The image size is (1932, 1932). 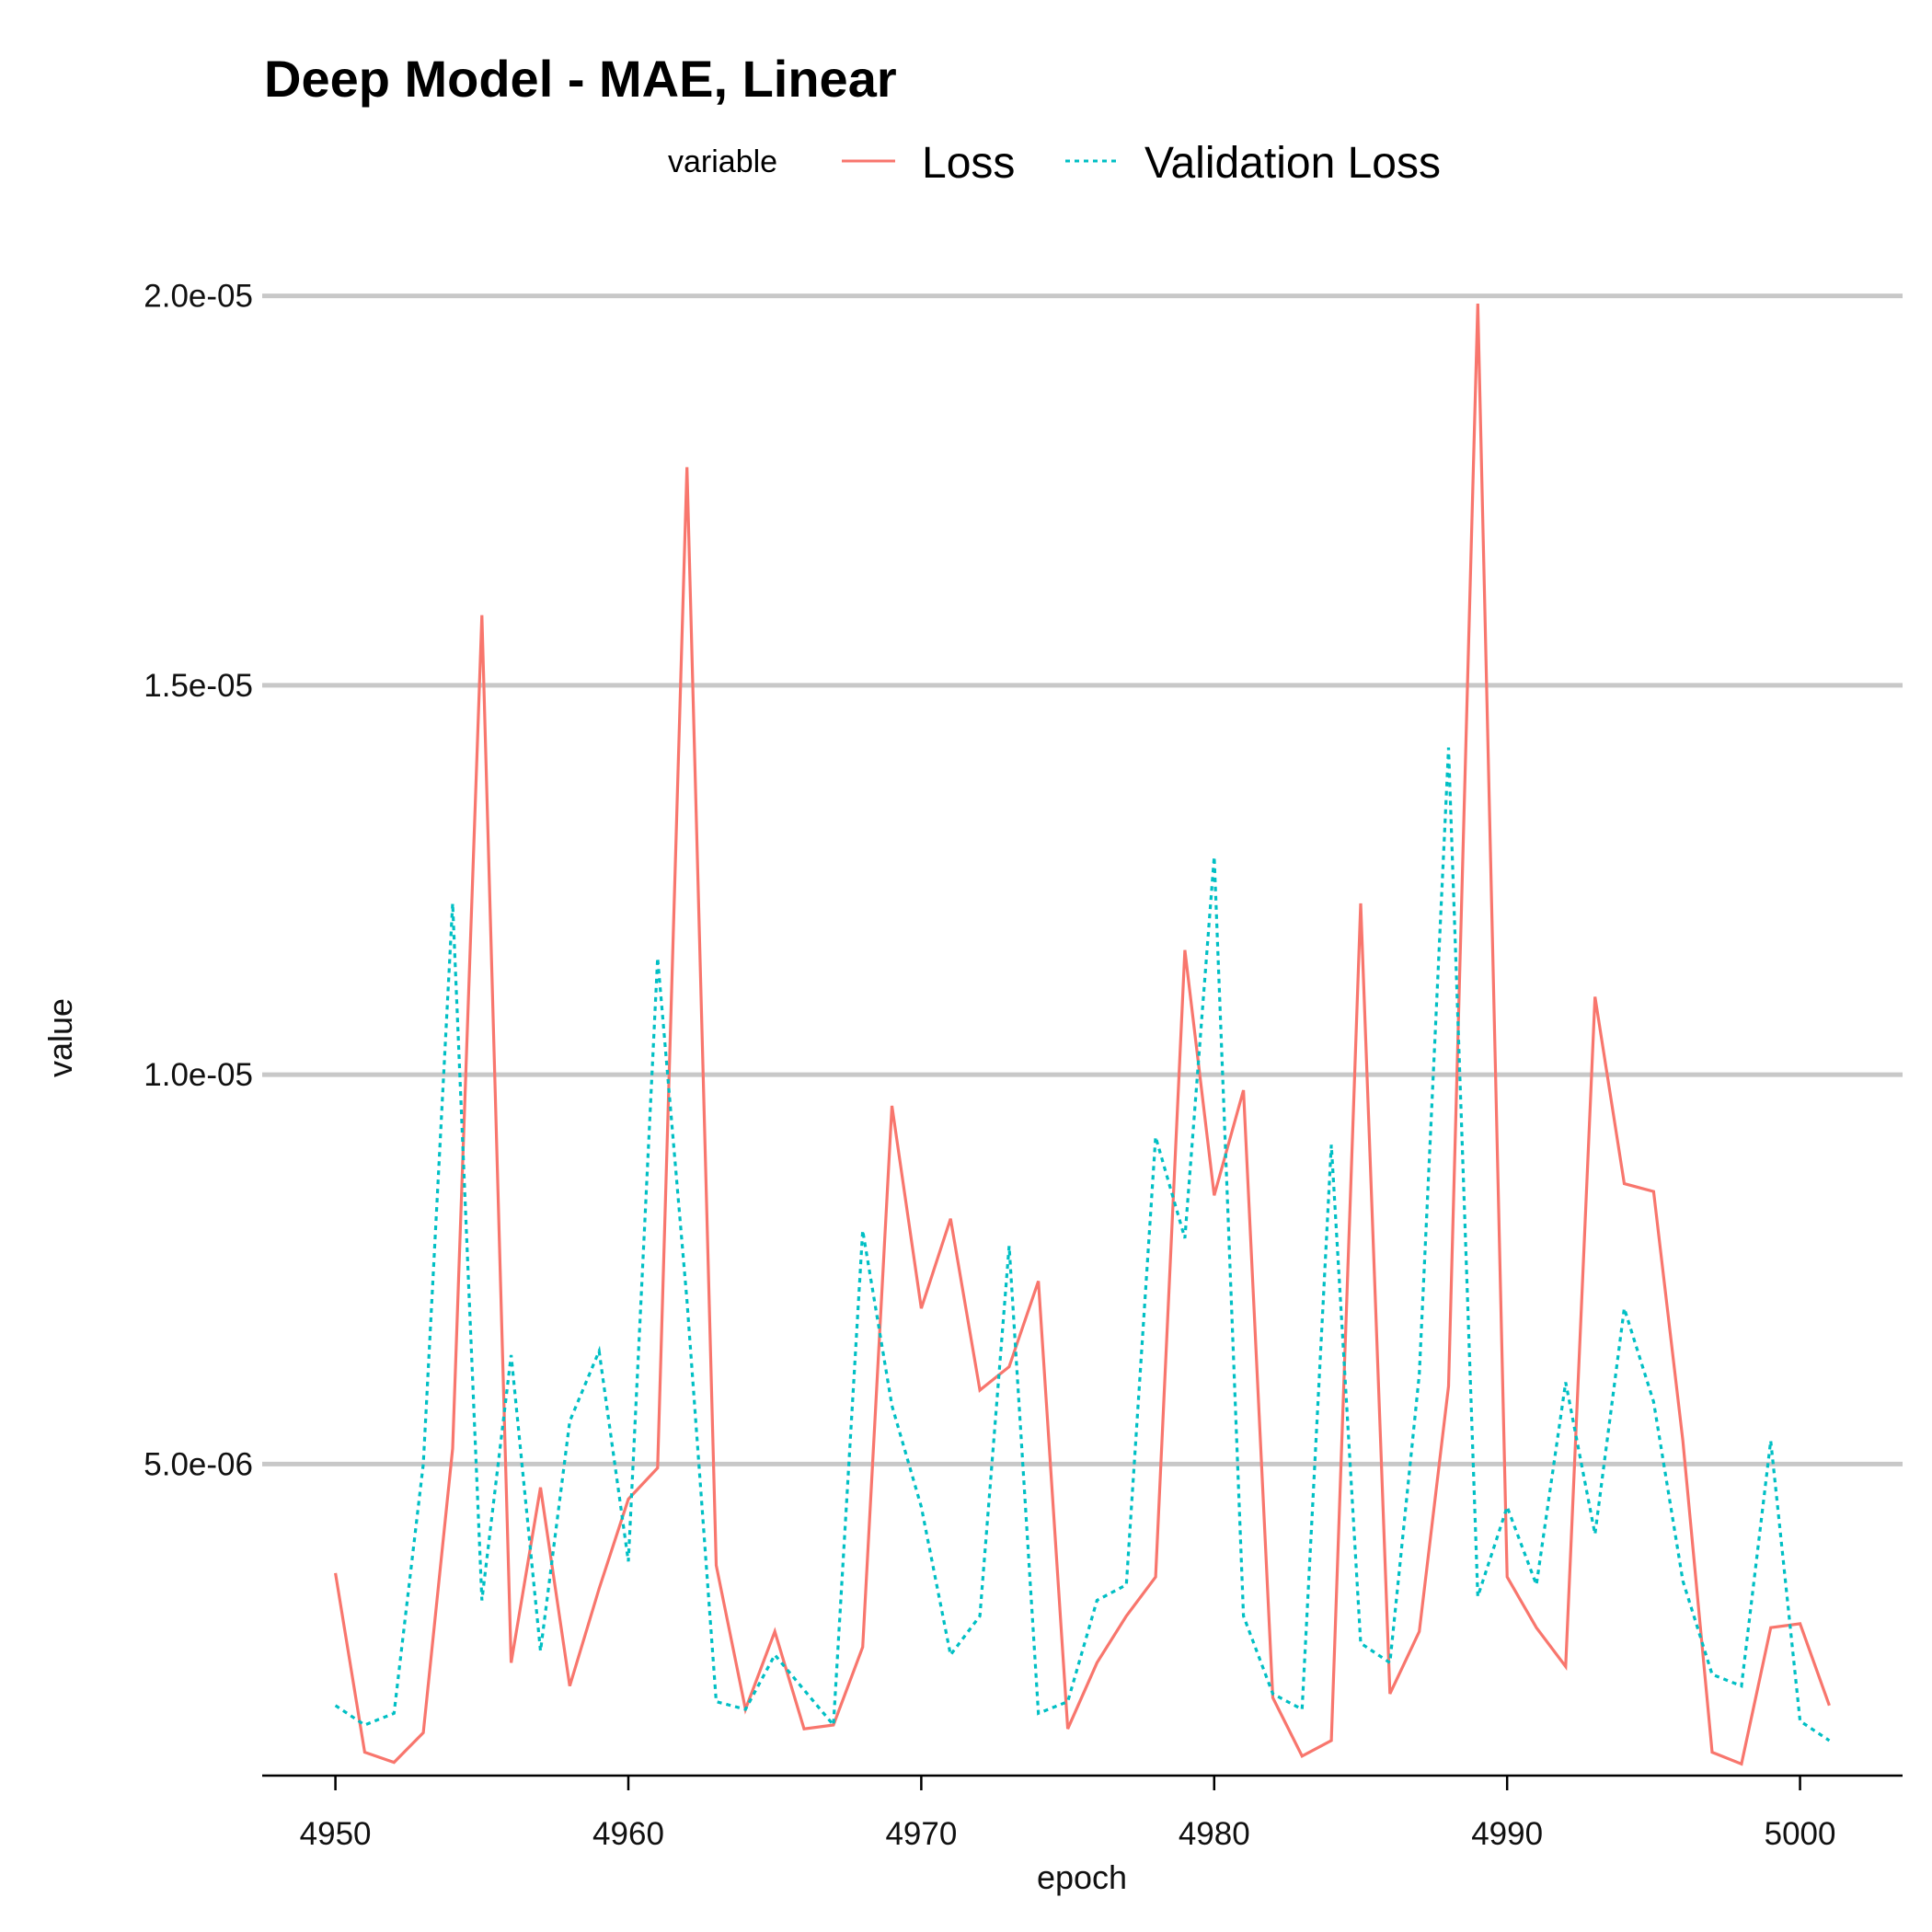 What do you see at coordinates (60, 1037) in the screenshot?
I see `y-axis-label: value` at bounding box center [60, 1037].